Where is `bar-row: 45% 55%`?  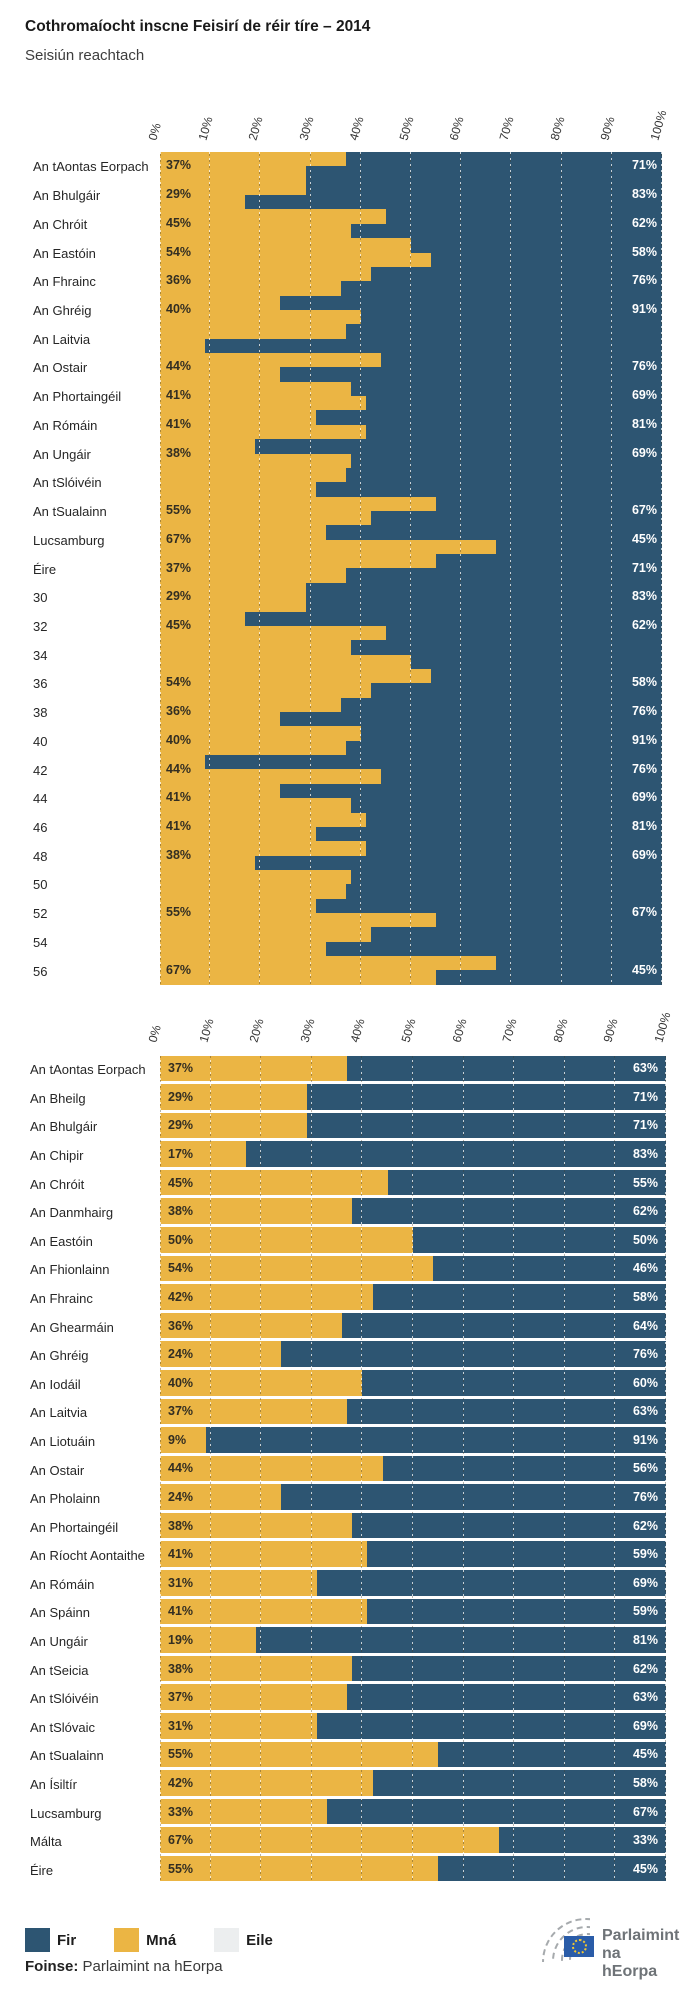 bar-row: 45% 55% is located at coordinates (413, 1182).